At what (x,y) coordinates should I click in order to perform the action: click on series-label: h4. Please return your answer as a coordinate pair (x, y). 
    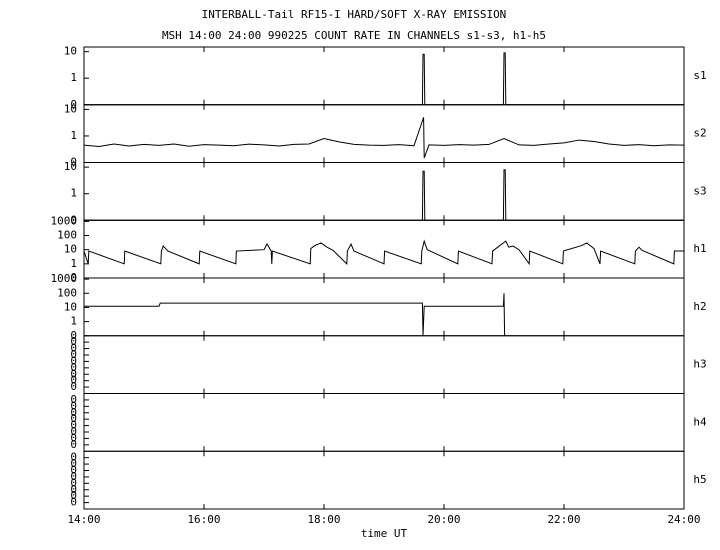
    Looking at the image, I should click on (700, 421).